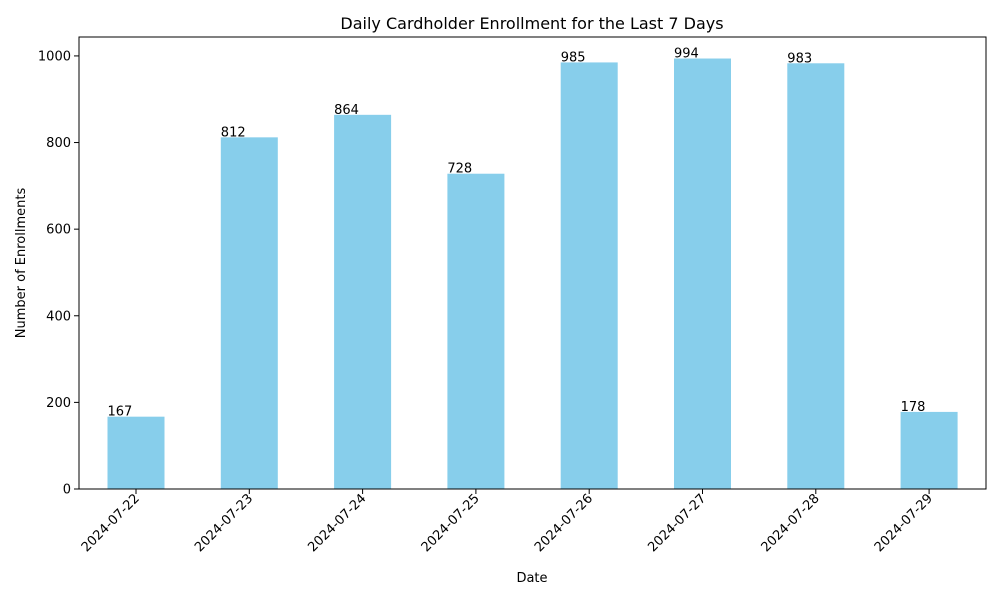 This screenshot has height=604, width=1000. Describe the element at coordinates (58, 316) in the screenshot. I see `y-tick-label: 400` at that location.